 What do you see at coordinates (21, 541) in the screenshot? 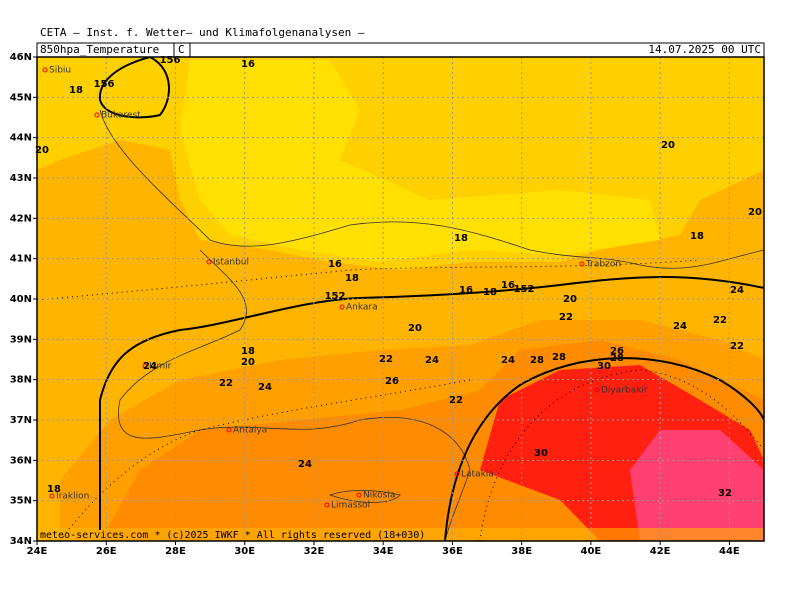
I see `y-tick-label: 34N` at bounding box center [21, 541].